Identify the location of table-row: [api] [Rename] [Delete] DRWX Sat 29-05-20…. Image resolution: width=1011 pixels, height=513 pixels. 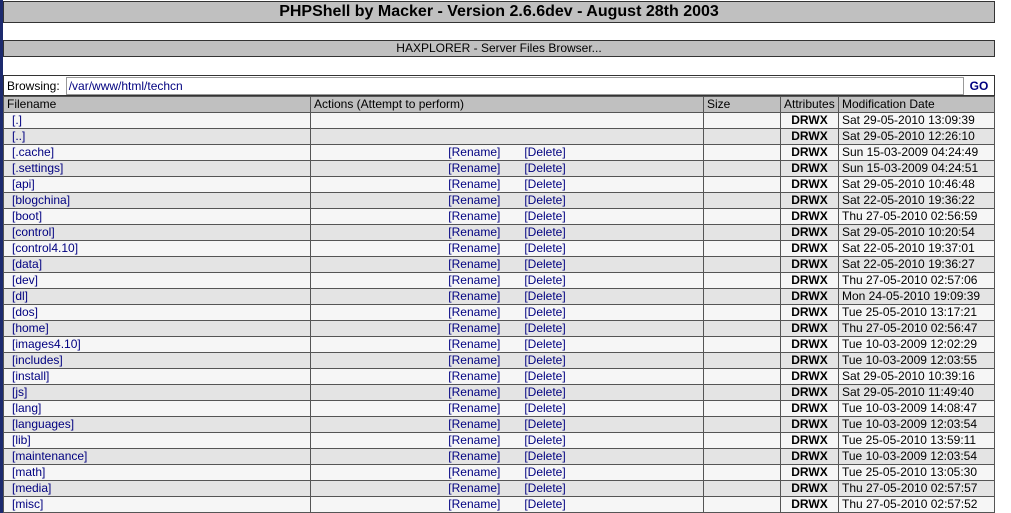
(499, 184).